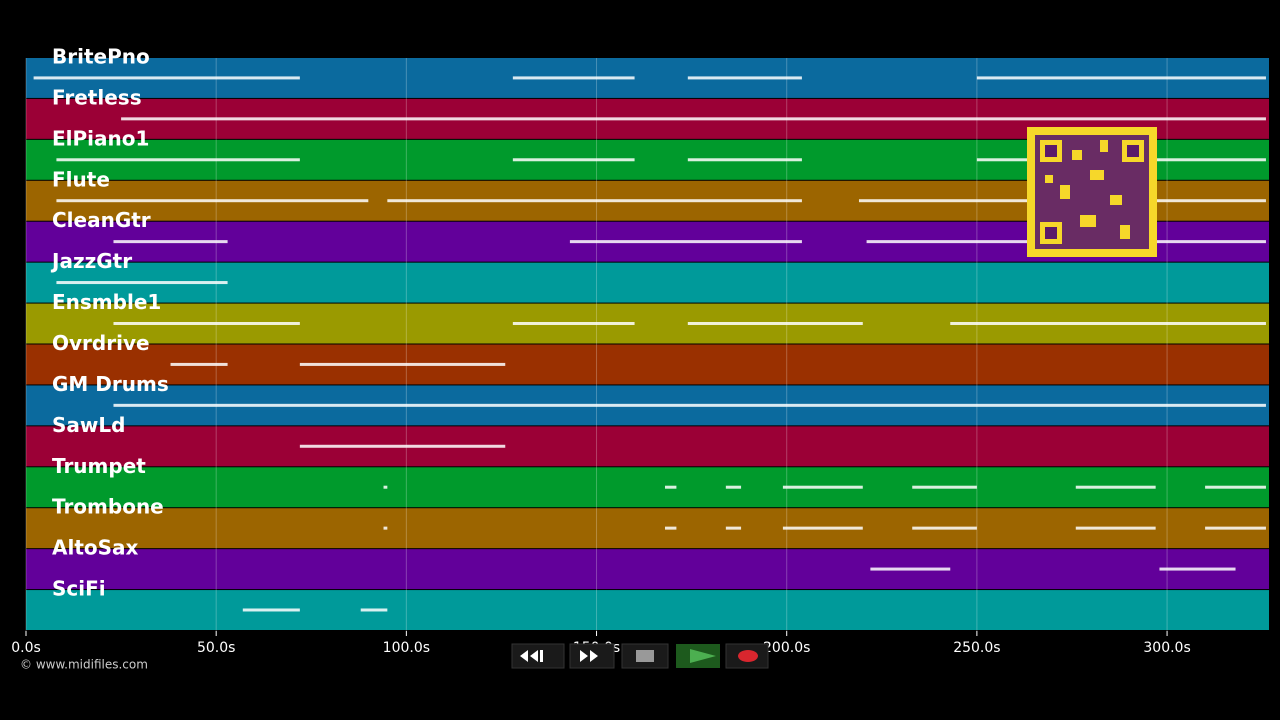  Describe the element at coordinates (100, 138) in the screenshot. I see `track-name: ElPiano1` at that location.